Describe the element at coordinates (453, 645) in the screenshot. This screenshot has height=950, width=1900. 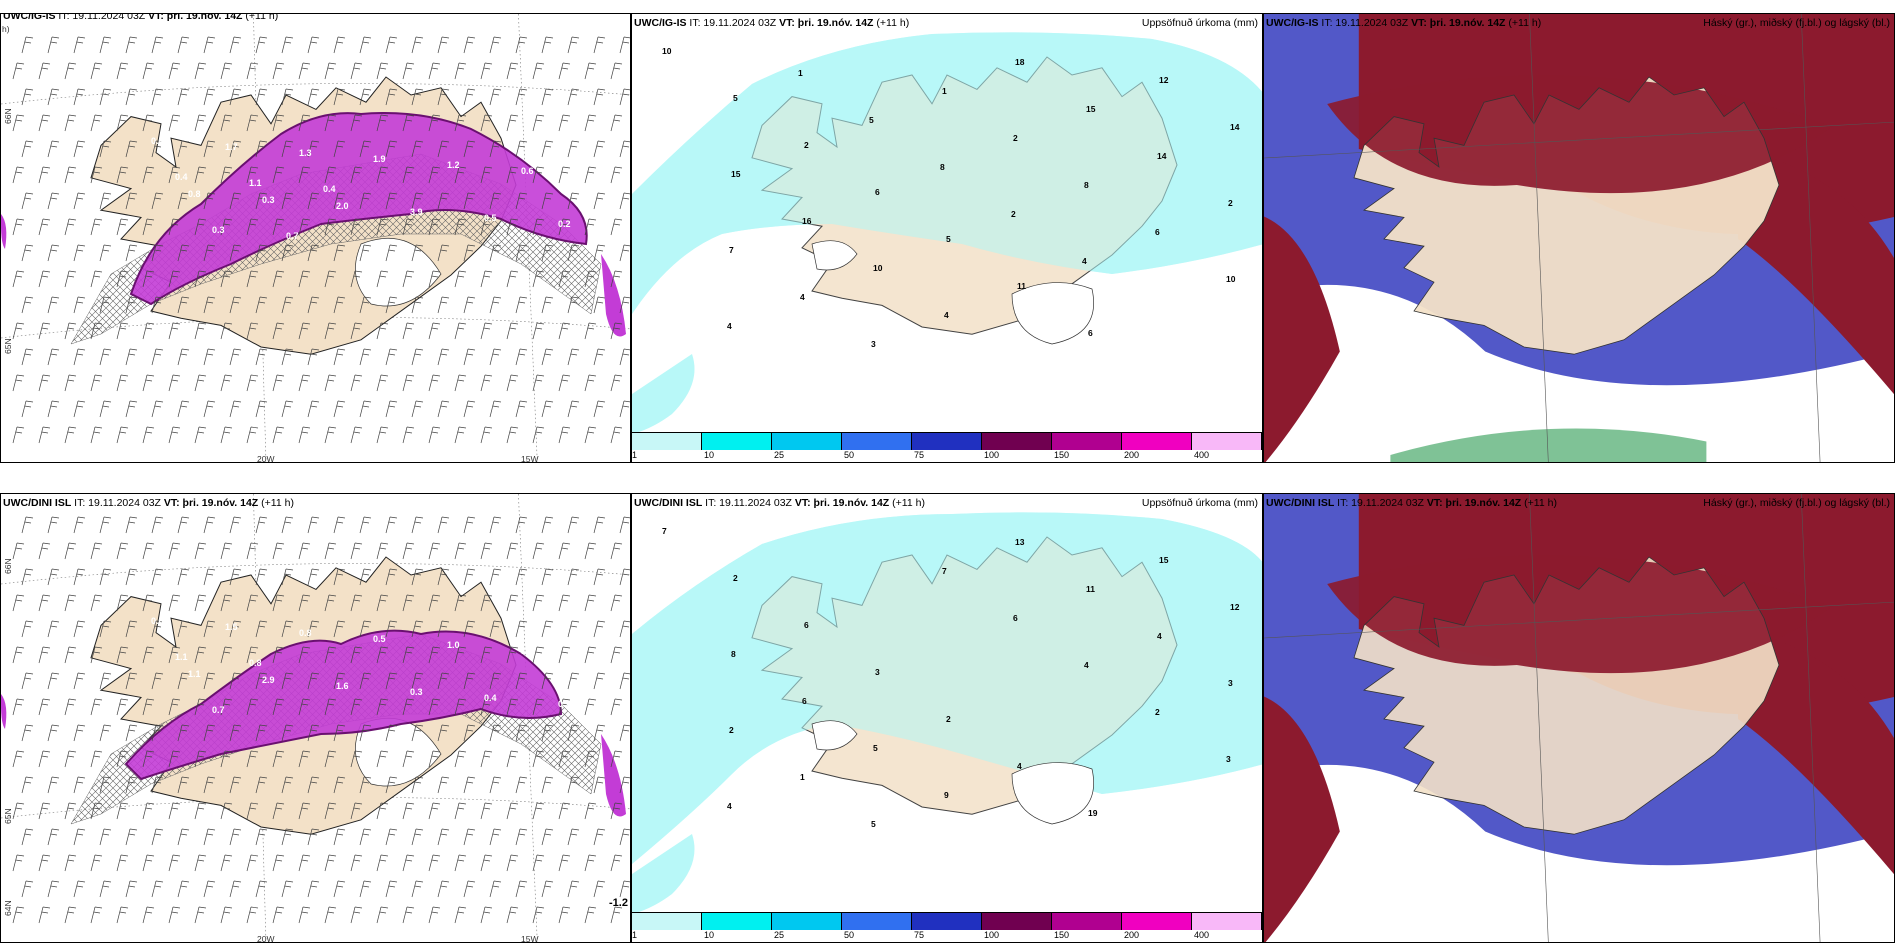
I see `value-label: 1.0` at that location.